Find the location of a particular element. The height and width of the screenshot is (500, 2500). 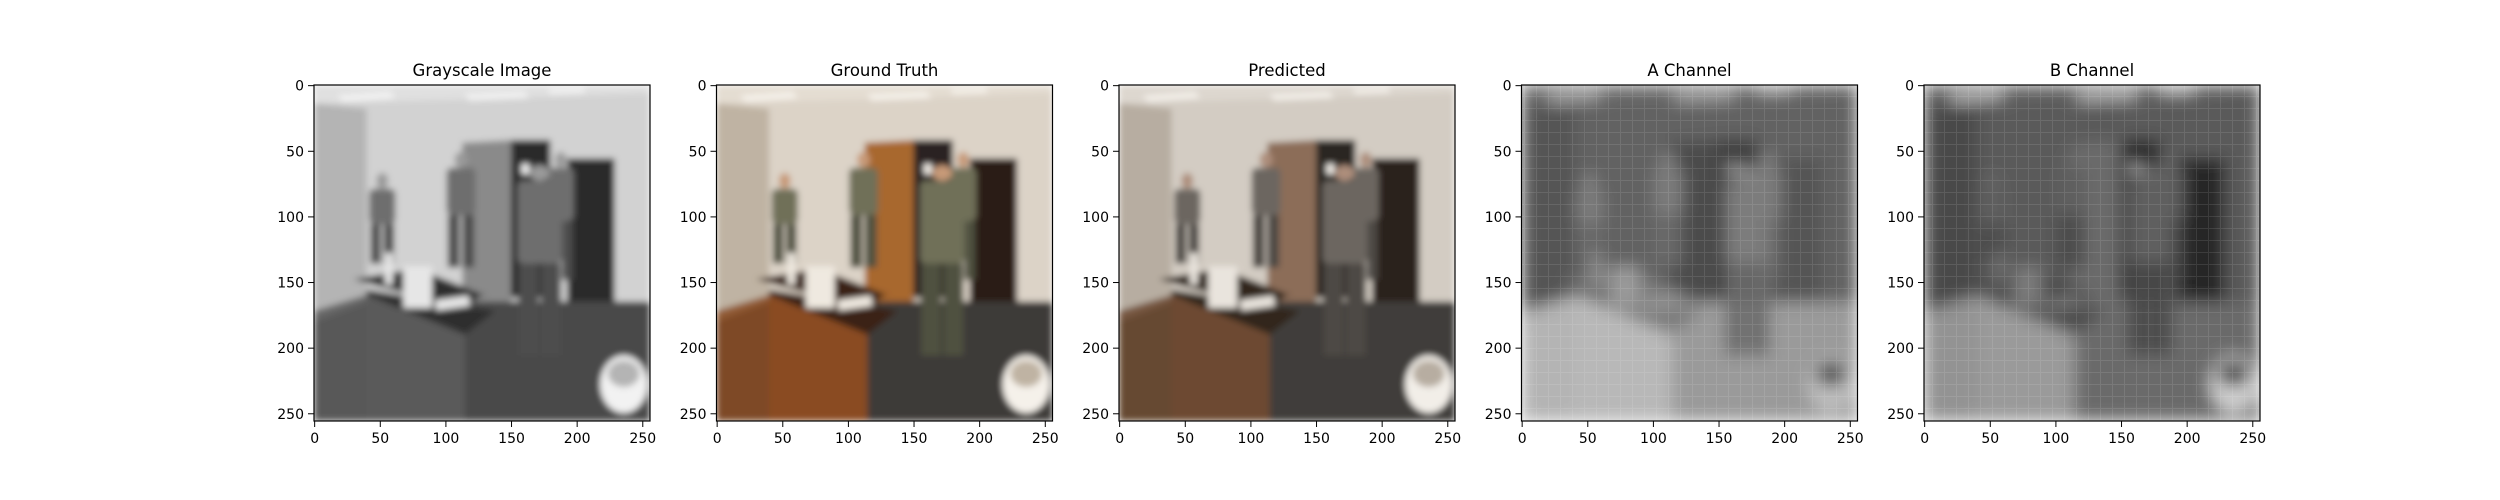

panel-title: Grayscale Image is located at coordinates (482, 70).